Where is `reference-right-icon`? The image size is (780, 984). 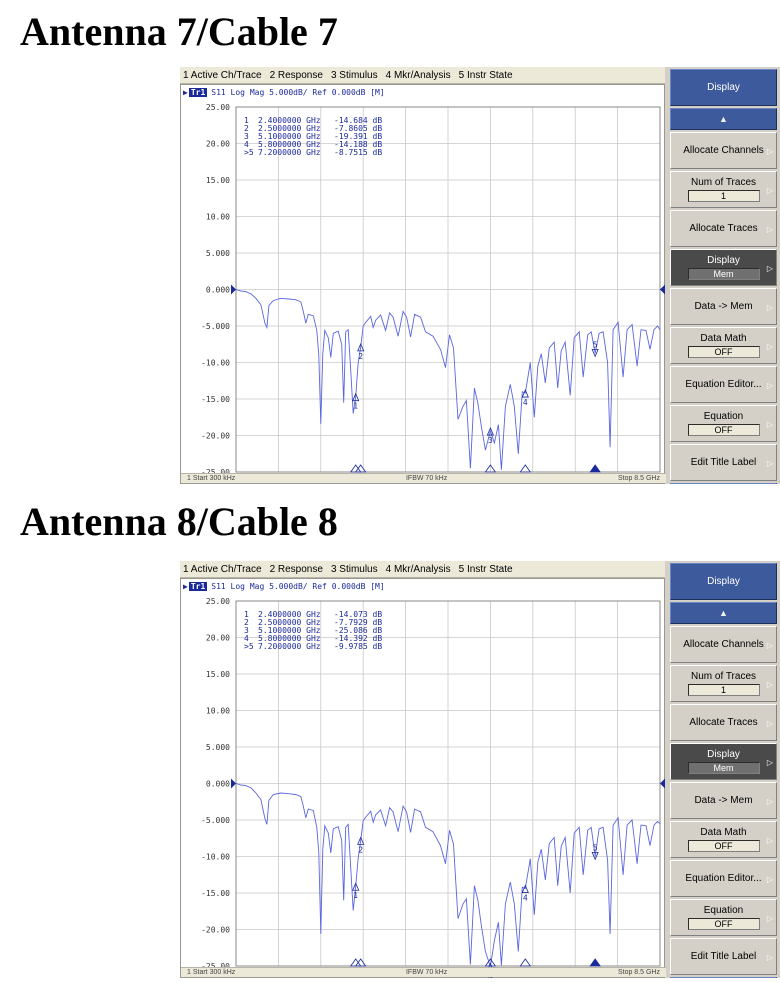 reference-right-icon is located at coordinates (662, 783).